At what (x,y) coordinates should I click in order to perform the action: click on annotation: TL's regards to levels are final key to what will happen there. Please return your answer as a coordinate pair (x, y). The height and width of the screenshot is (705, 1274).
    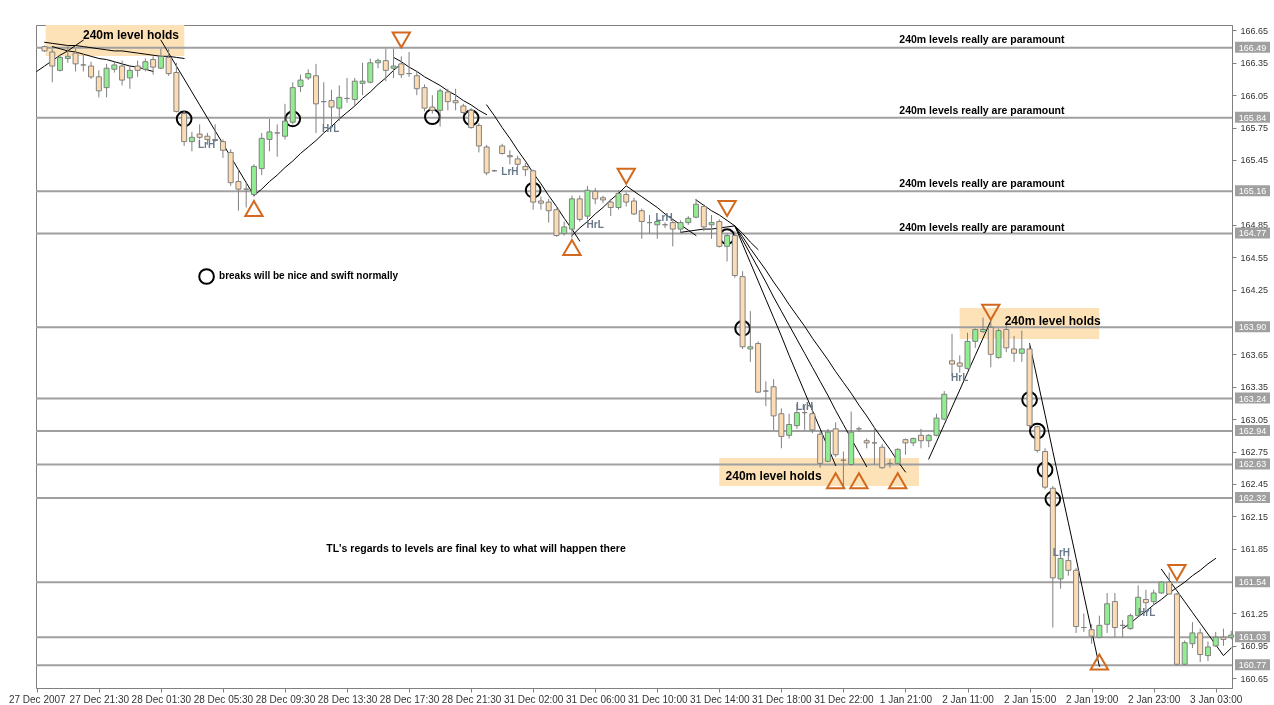
    Looking at the image, I should click on (476, 548).